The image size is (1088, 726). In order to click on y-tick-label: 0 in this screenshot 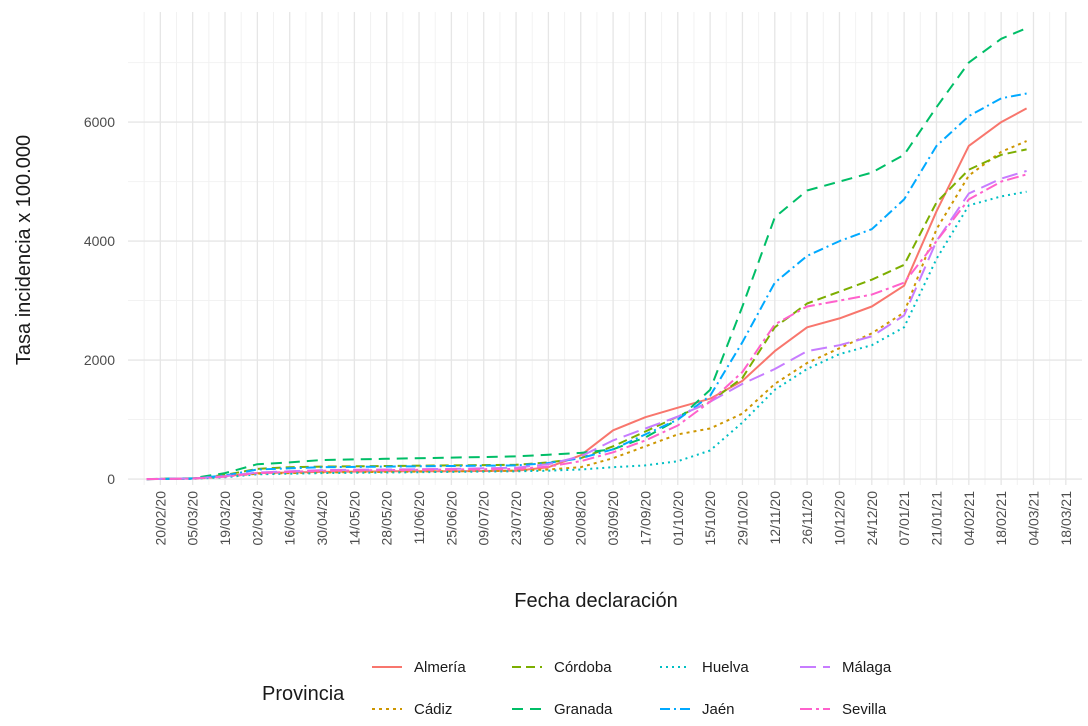, I will do `click(111, 479)`.